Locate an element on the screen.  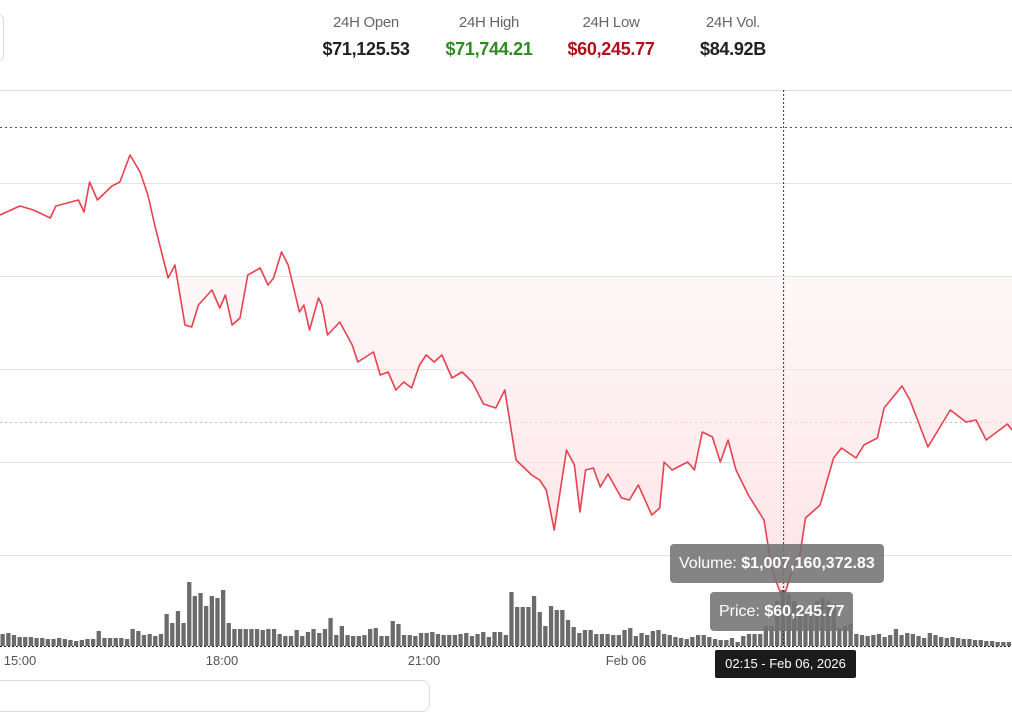
stat-label: 24H High is located at coordinates (489, 22).